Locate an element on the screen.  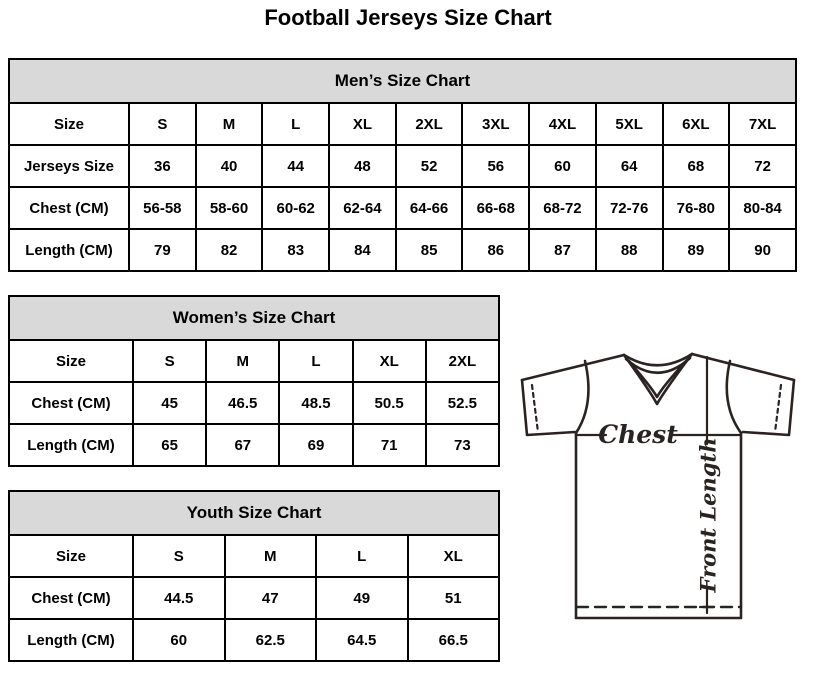
youth-row-0: Size S M L XL is located at coordinates (254, 556).